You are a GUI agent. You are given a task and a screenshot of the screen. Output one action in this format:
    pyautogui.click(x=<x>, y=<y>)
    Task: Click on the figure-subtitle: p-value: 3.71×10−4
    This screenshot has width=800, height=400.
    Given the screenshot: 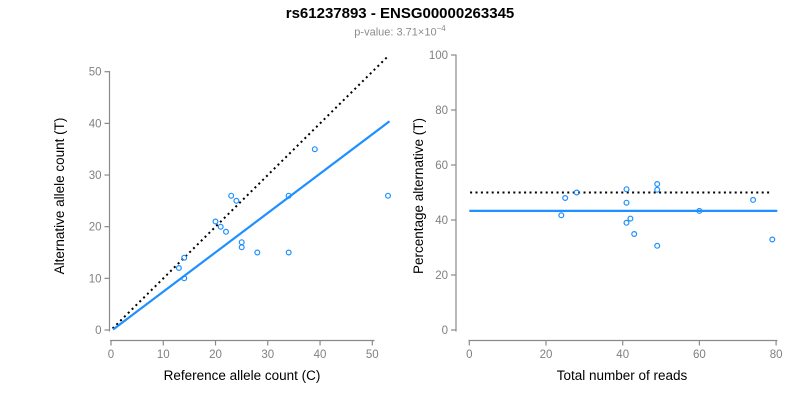 What is the action you would take?
    pyautogui.click(x=400, y=31)
    